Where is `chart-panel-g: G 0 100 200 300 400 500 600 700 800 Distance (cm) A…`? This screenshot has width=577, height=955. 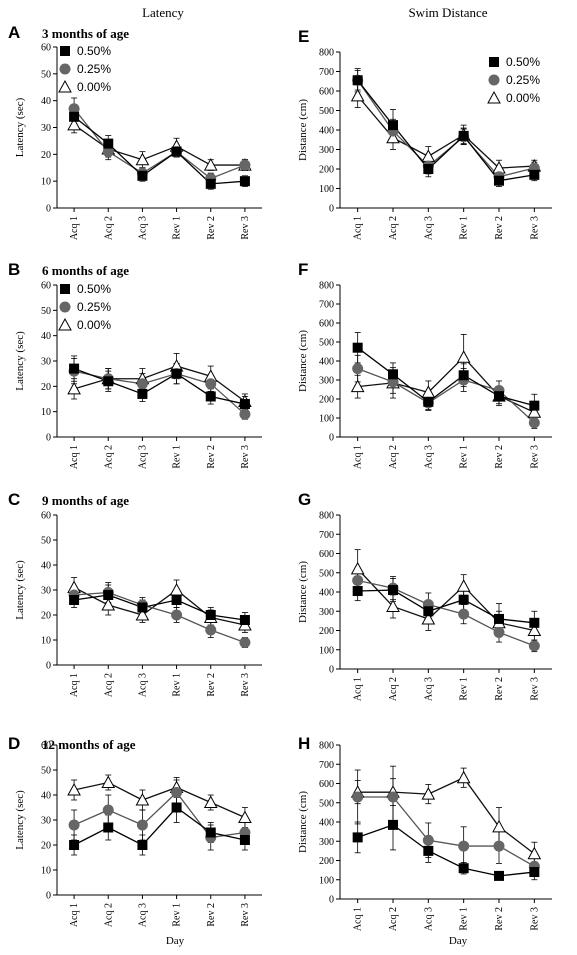 chart-panel-g: G 0 100 200 300 400 500 600 700 800 Distance (cm) A… is located at coordinates (424, 595).